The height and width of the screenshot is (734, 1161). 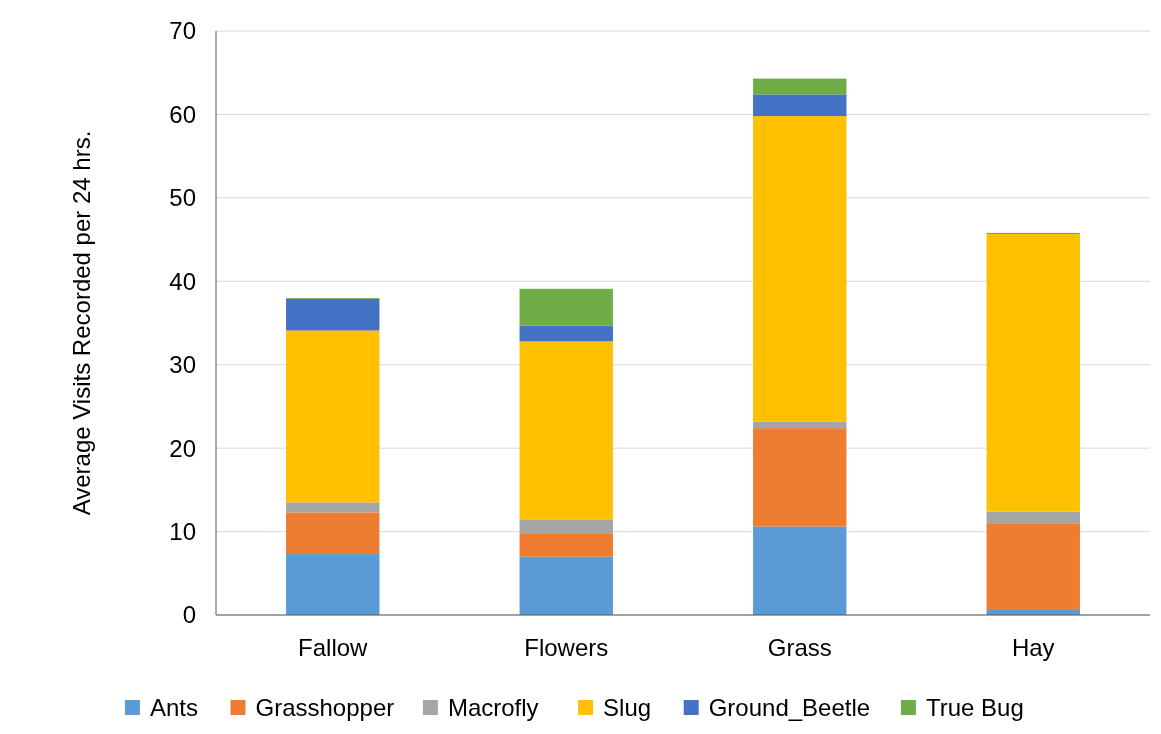 What do you see at coordinates (789, 708) in the screenshot?
I see `legend-label: Ground_Beetle` at bounding box center [789, 708].